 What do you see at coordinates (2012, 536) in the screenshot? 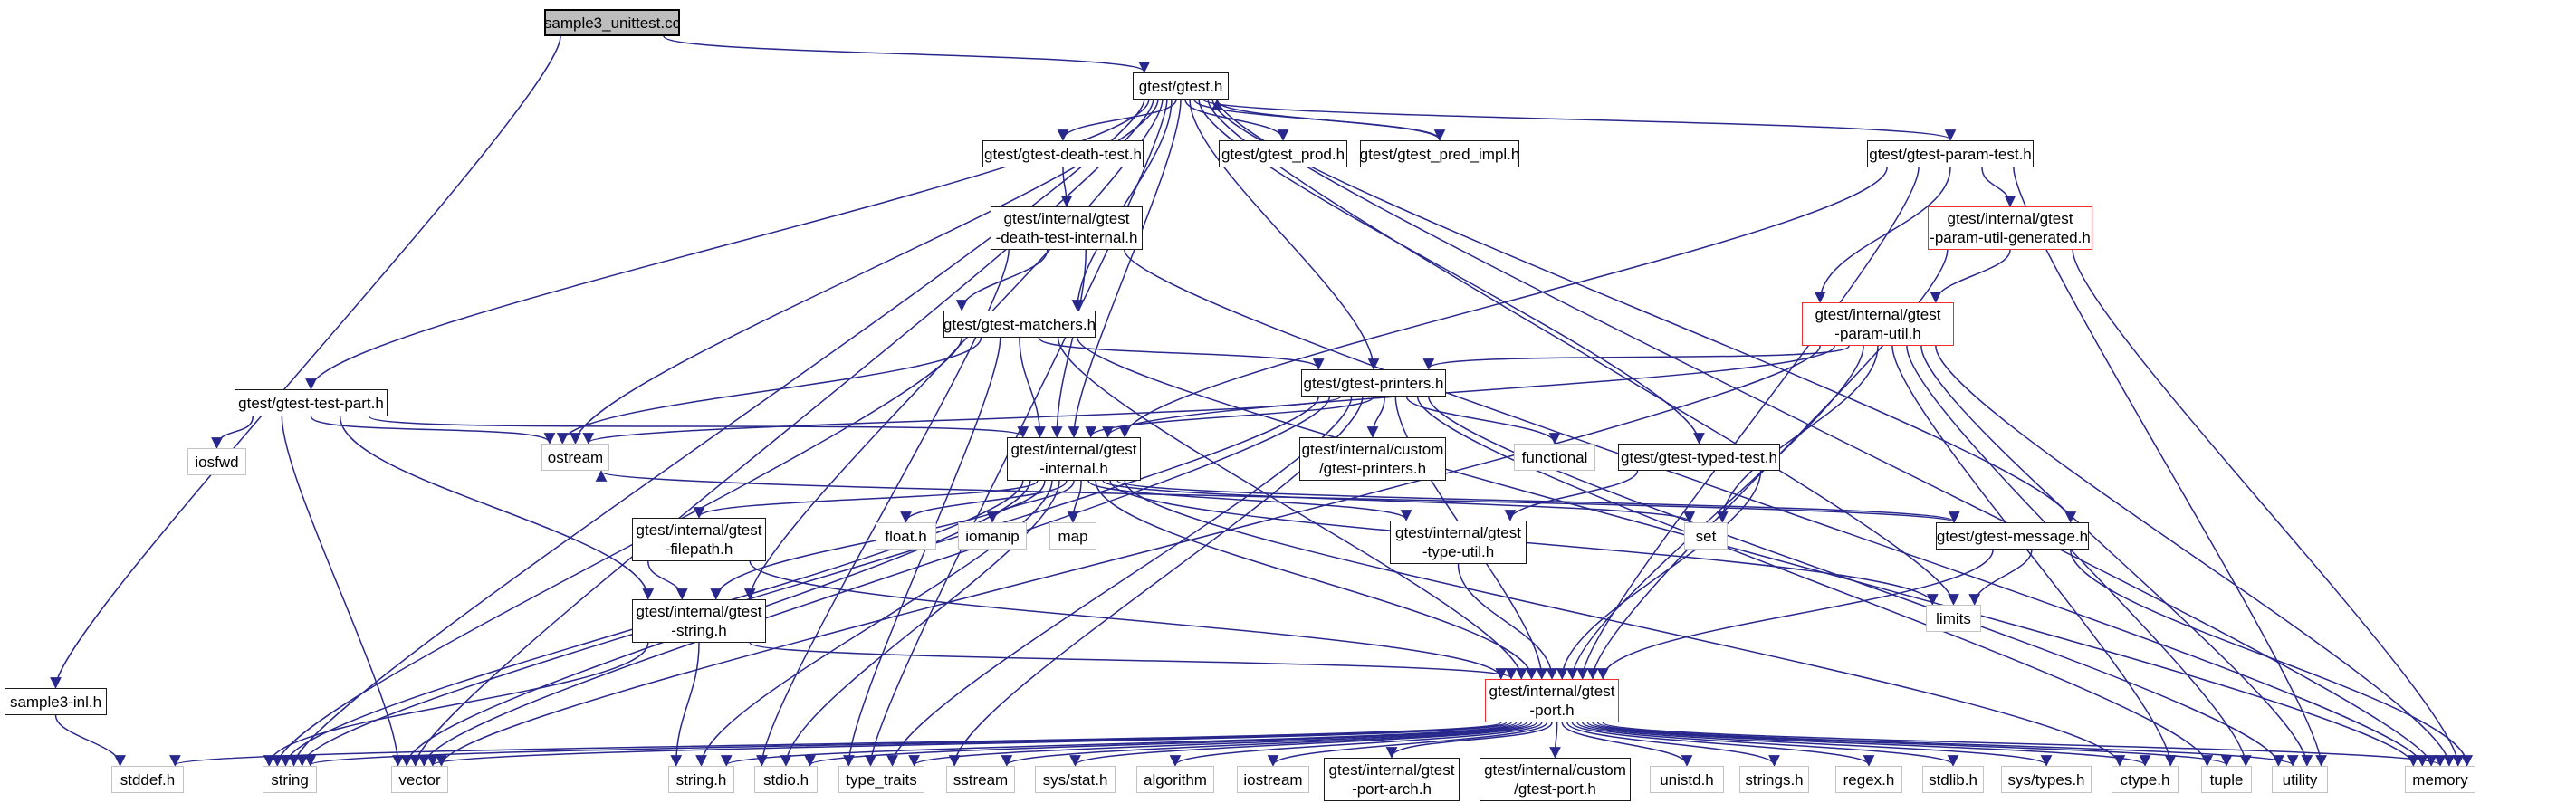
I see `node-message: gtest/gtest-message.h` at bounding box center [2012, 536].